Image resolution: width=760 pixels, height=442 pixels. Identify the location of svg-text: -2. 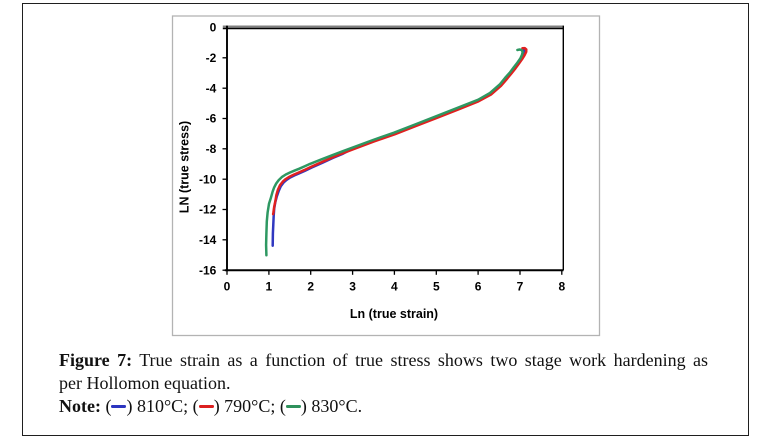
(211, 58).